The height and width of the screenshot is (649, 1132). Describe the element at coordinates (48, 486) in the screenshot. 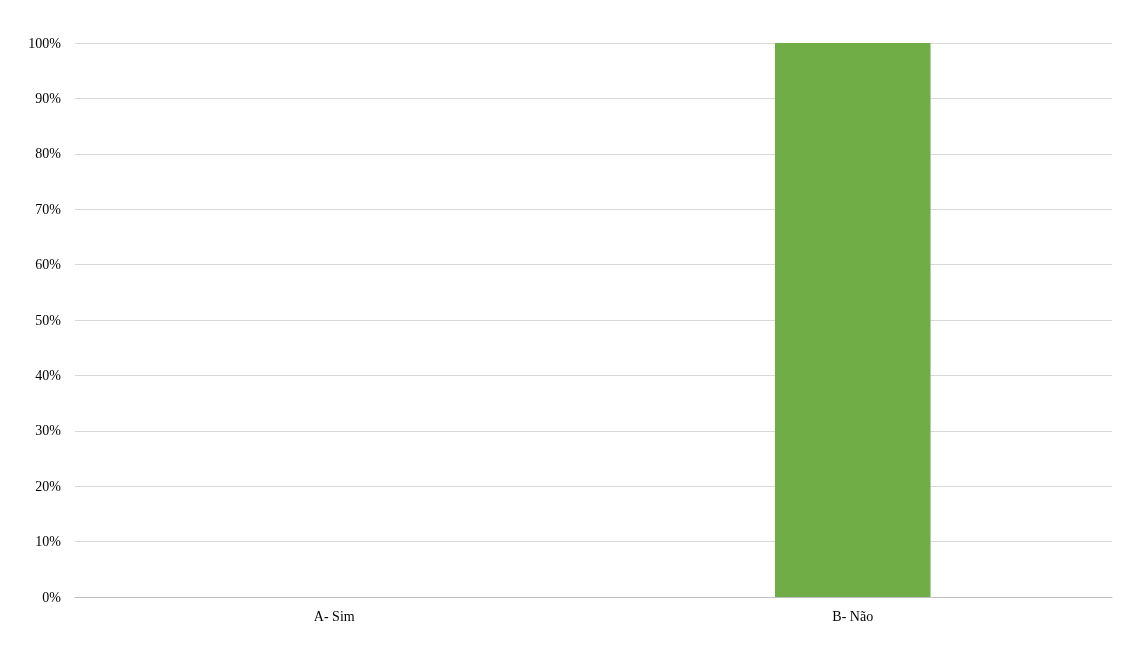

I see `y-tick-label: 20%` at that location.